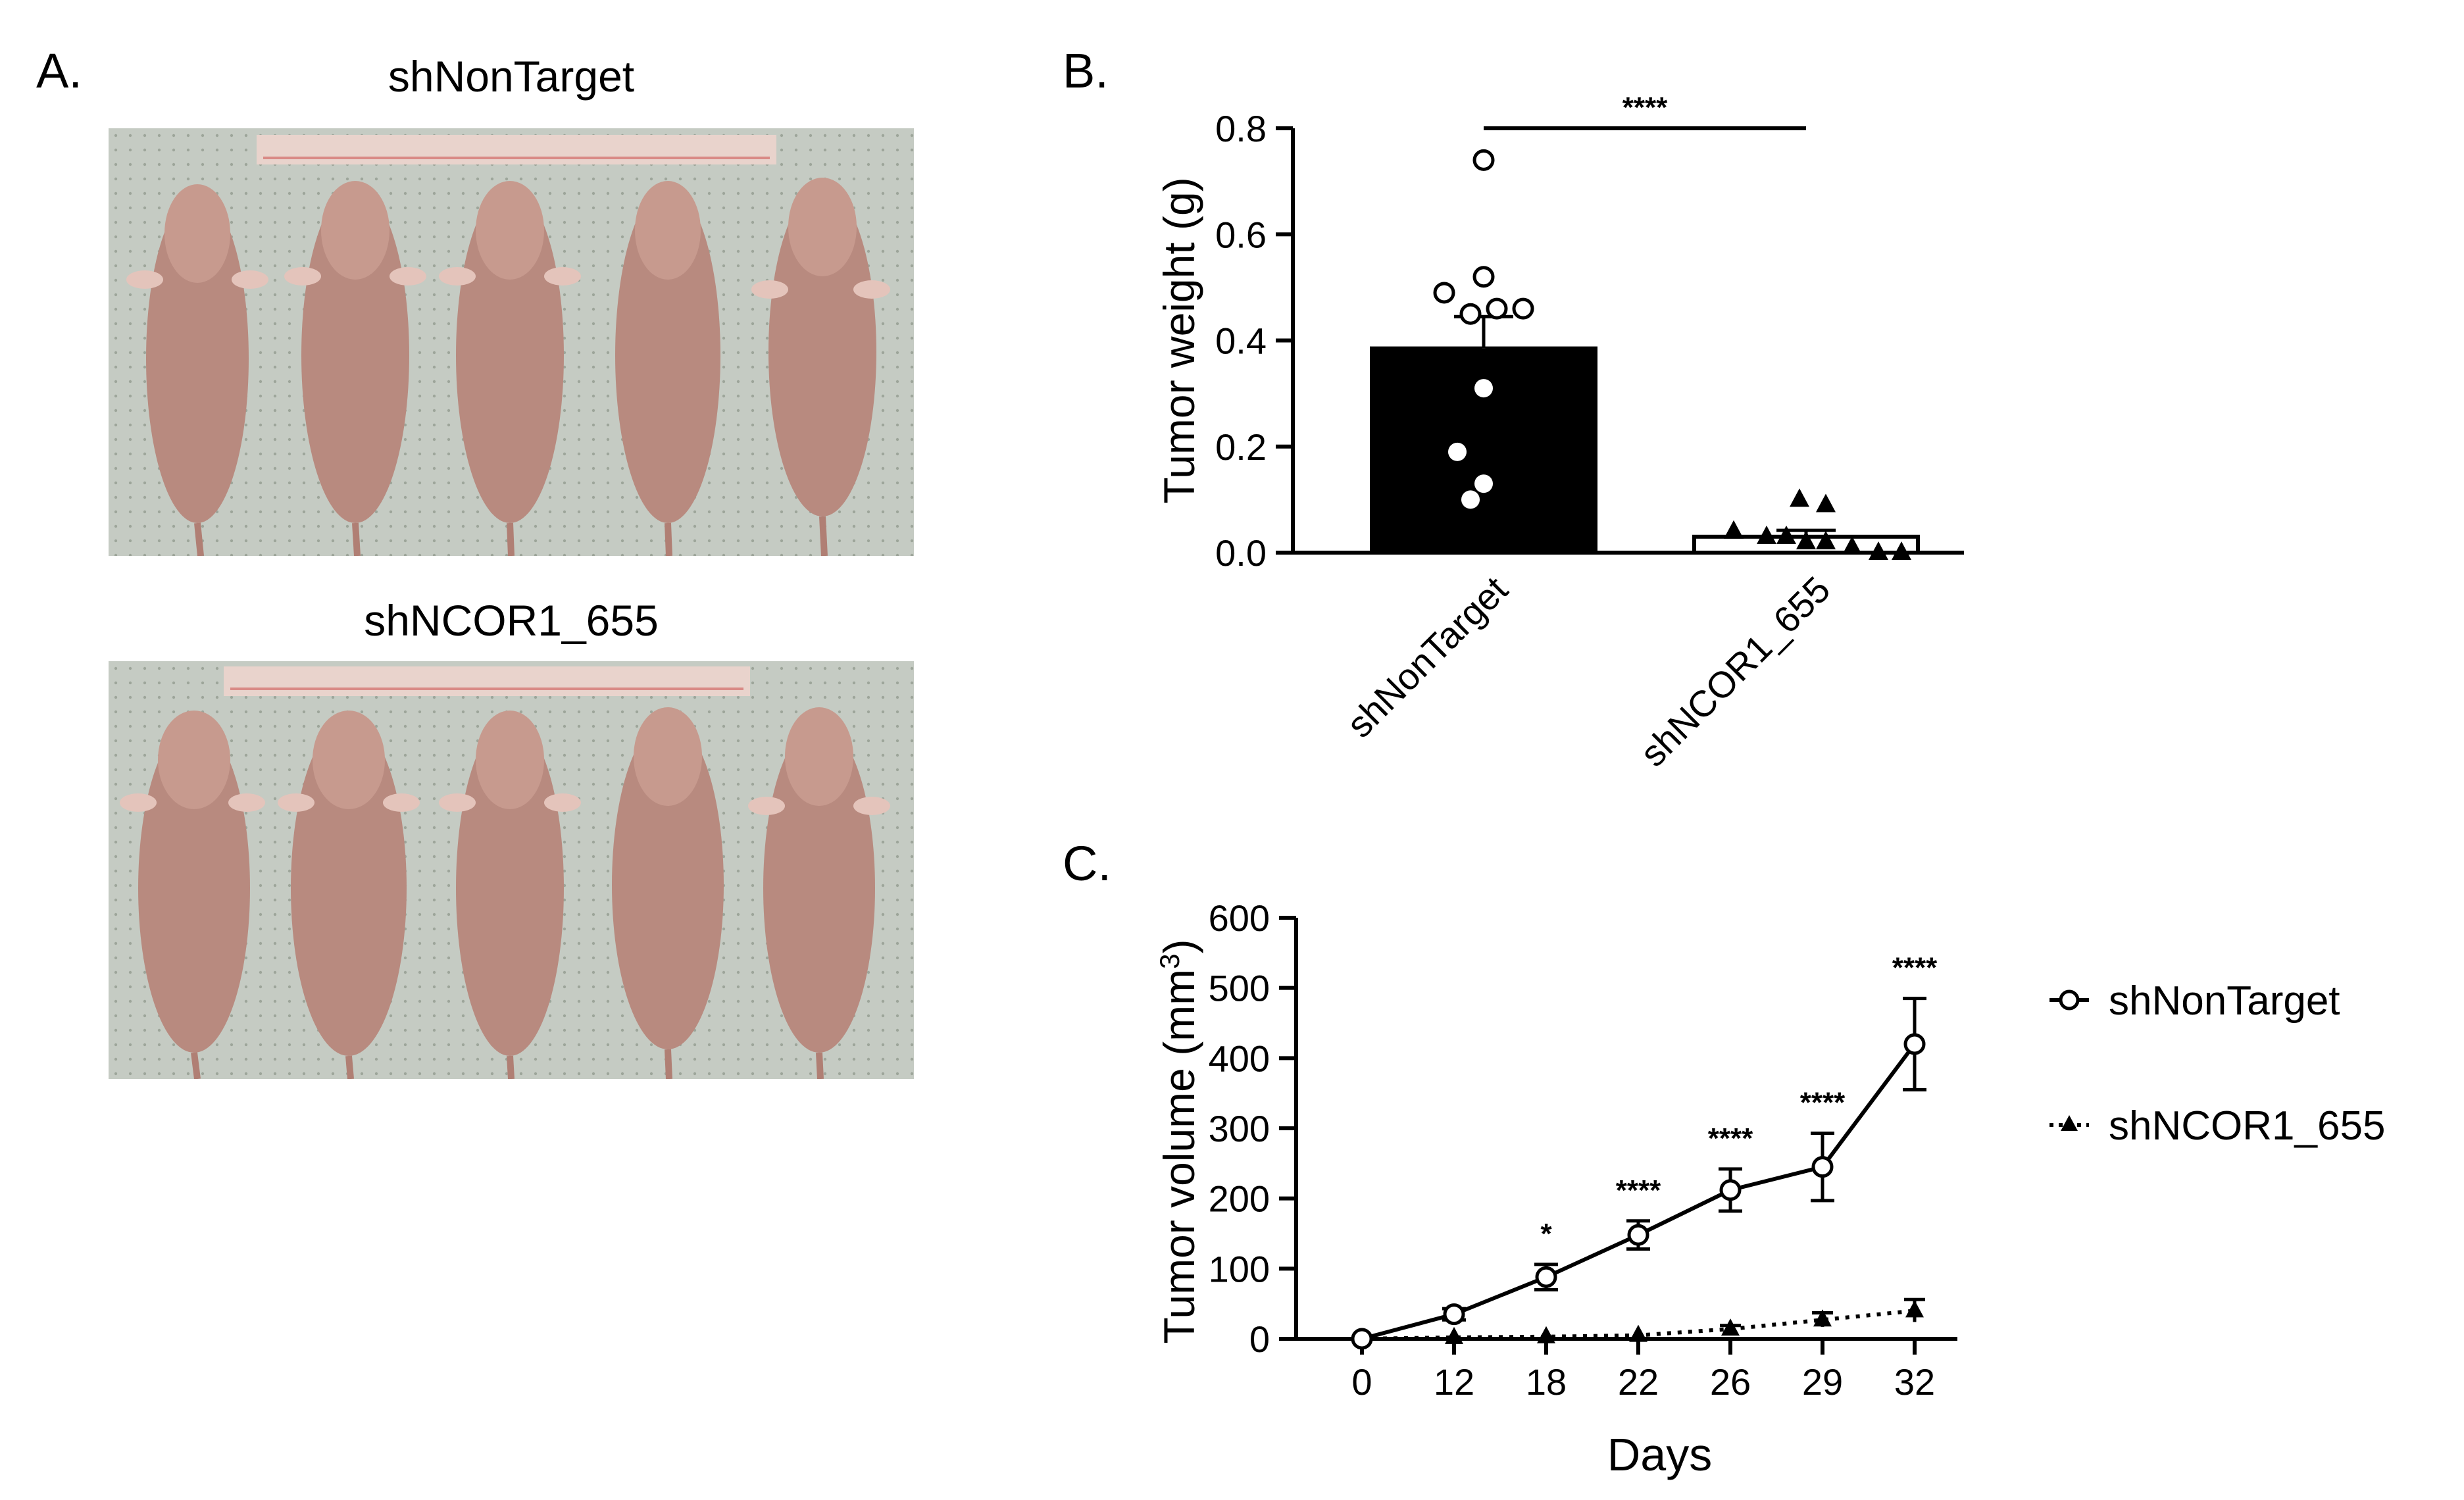 Image resolution: width=2464 pixels, height=1500 pixels. I want to click on legend-marker-shnontarget, so click(2069, 1000).